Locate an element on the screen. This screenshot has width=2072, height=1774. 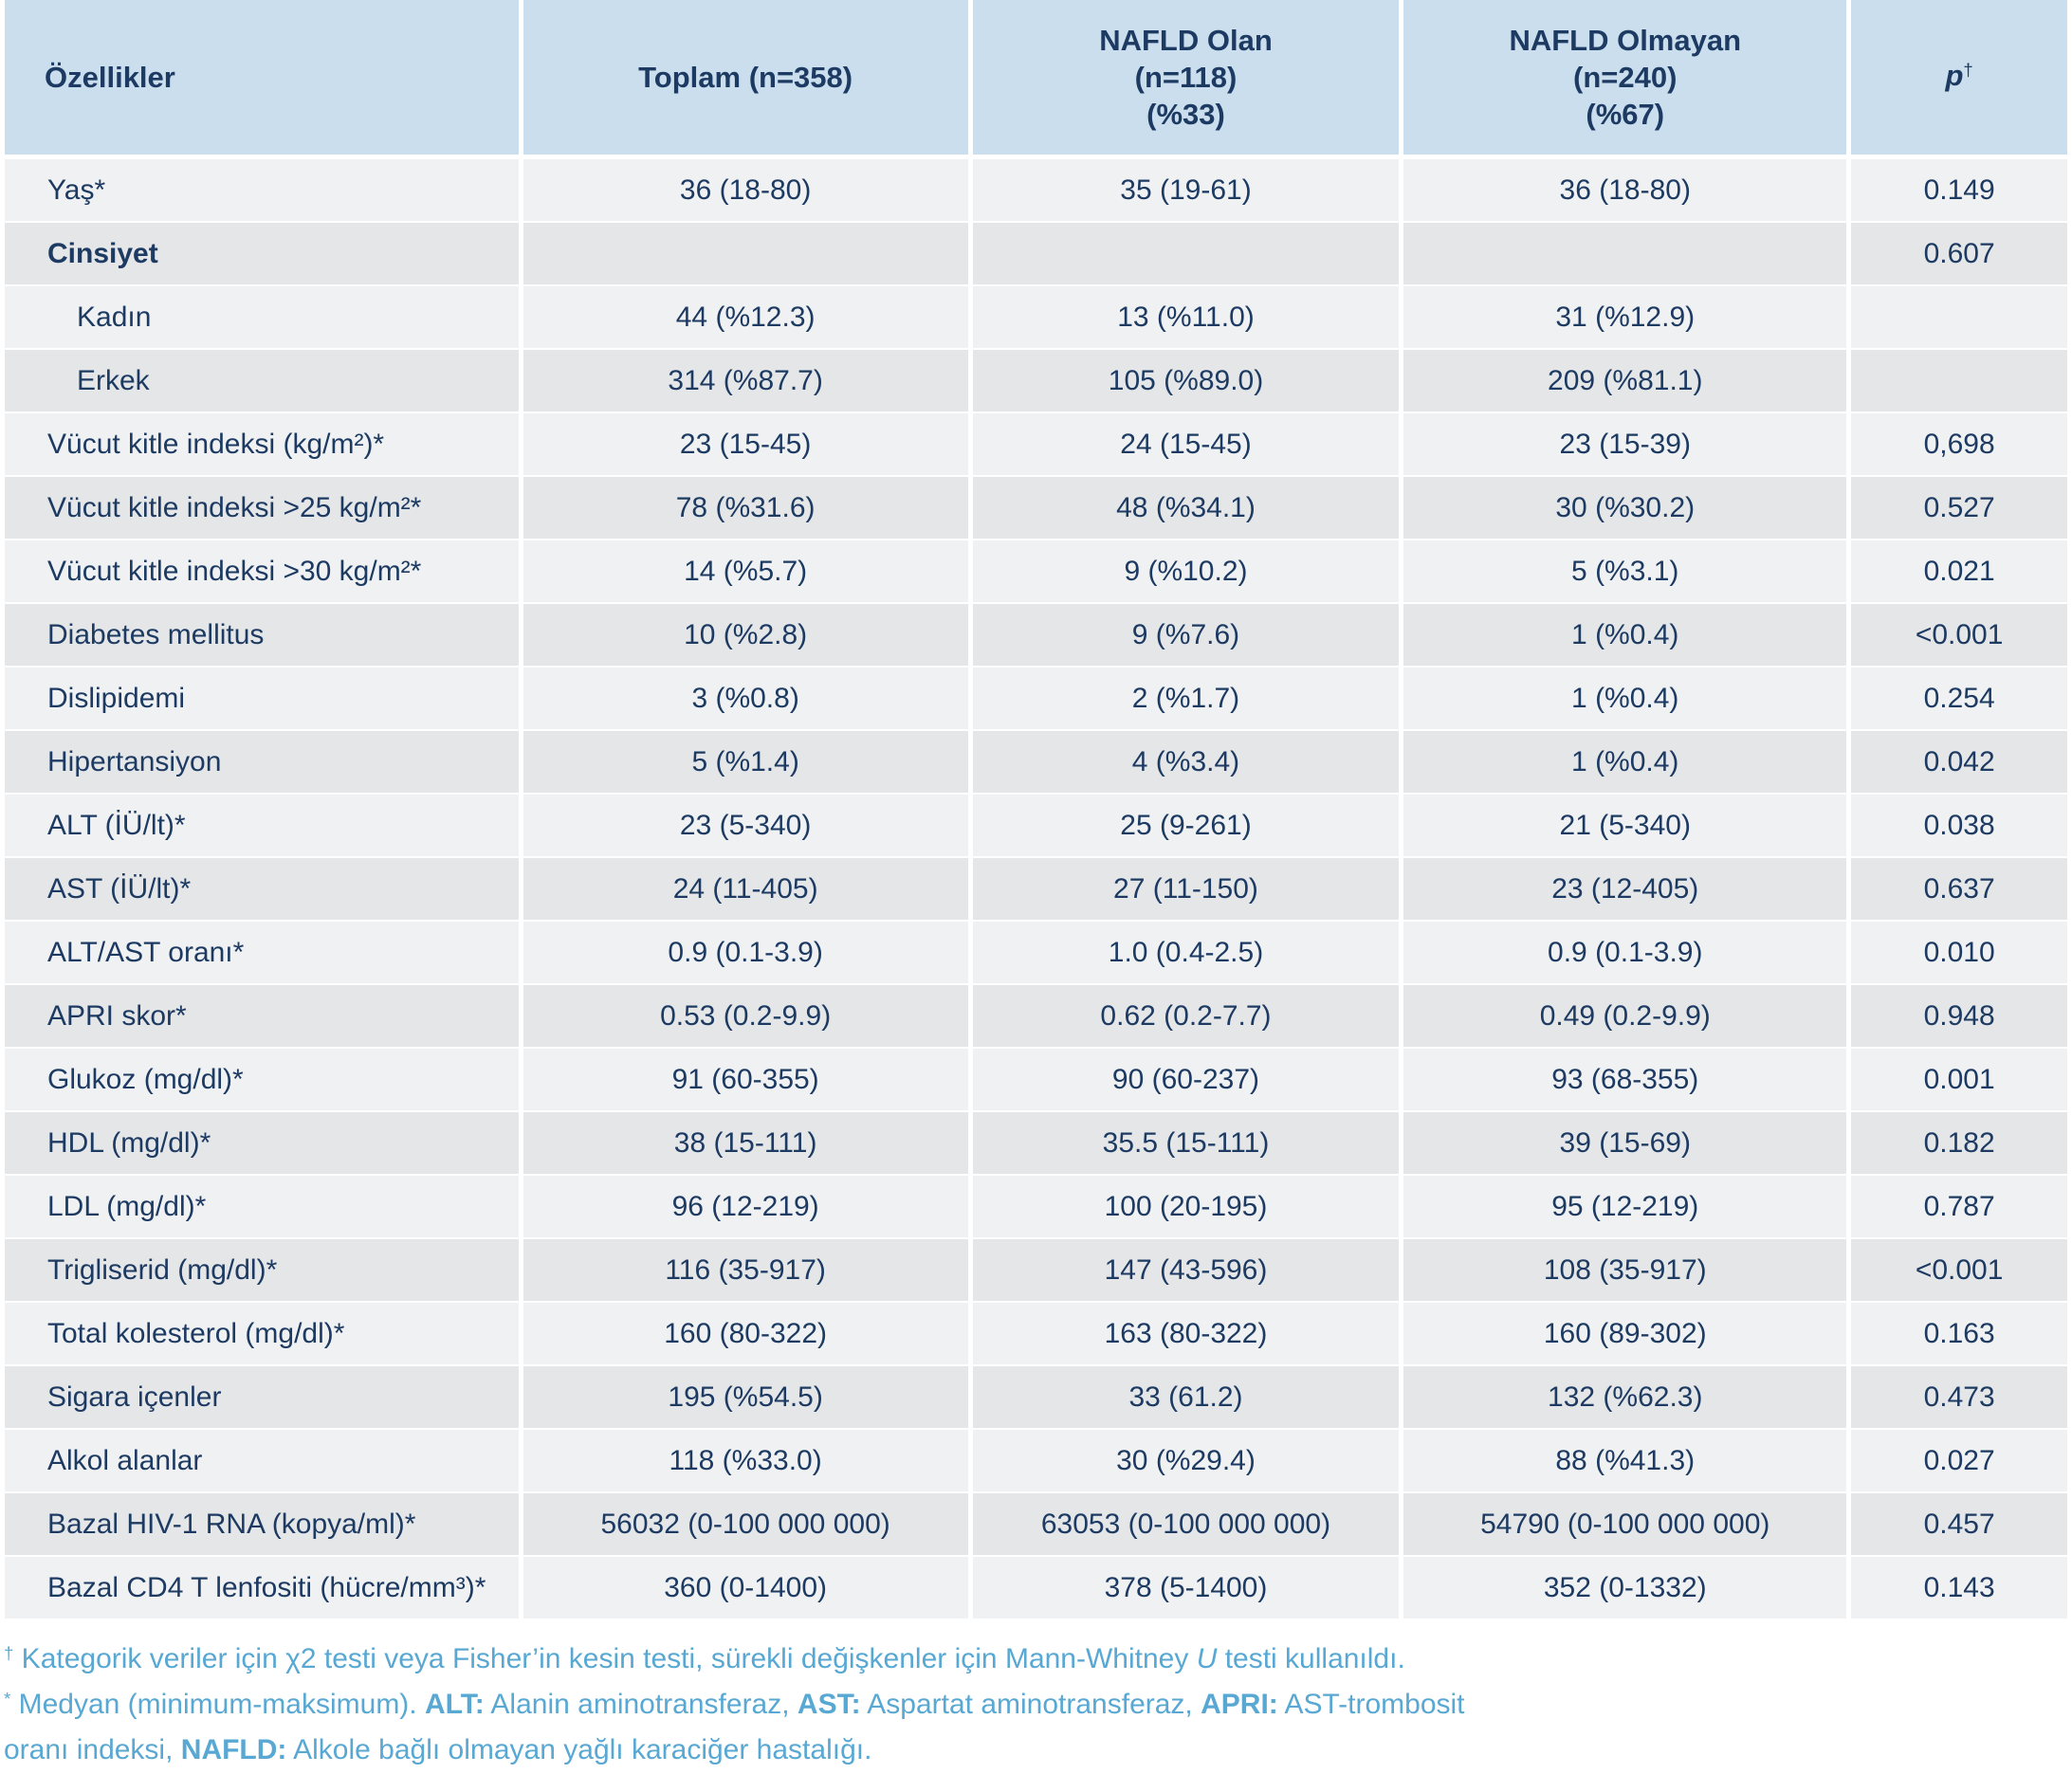
cell-total: 56032 (0-100 000 000) is located at coordinates (743, 1523).